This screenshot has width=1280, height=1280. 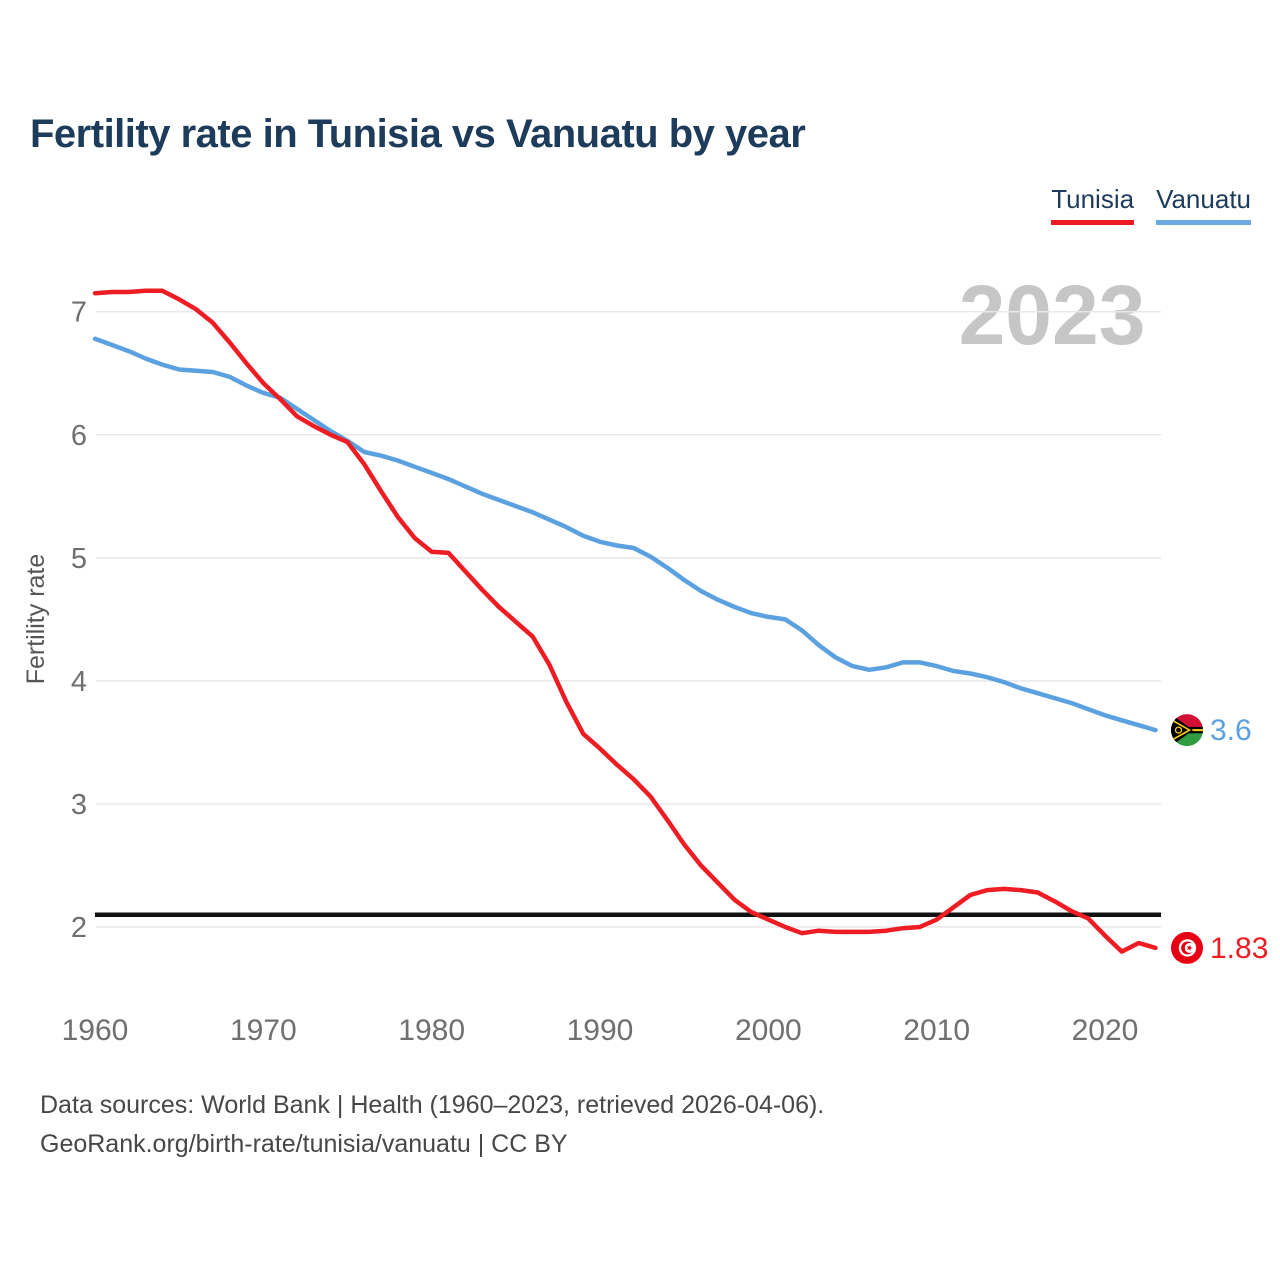 What do you see at coordinates (1203, 204) in the screenshot?
I see `legend-item-vanuatu: Vanuatu` at bounding box center [1203, 204].